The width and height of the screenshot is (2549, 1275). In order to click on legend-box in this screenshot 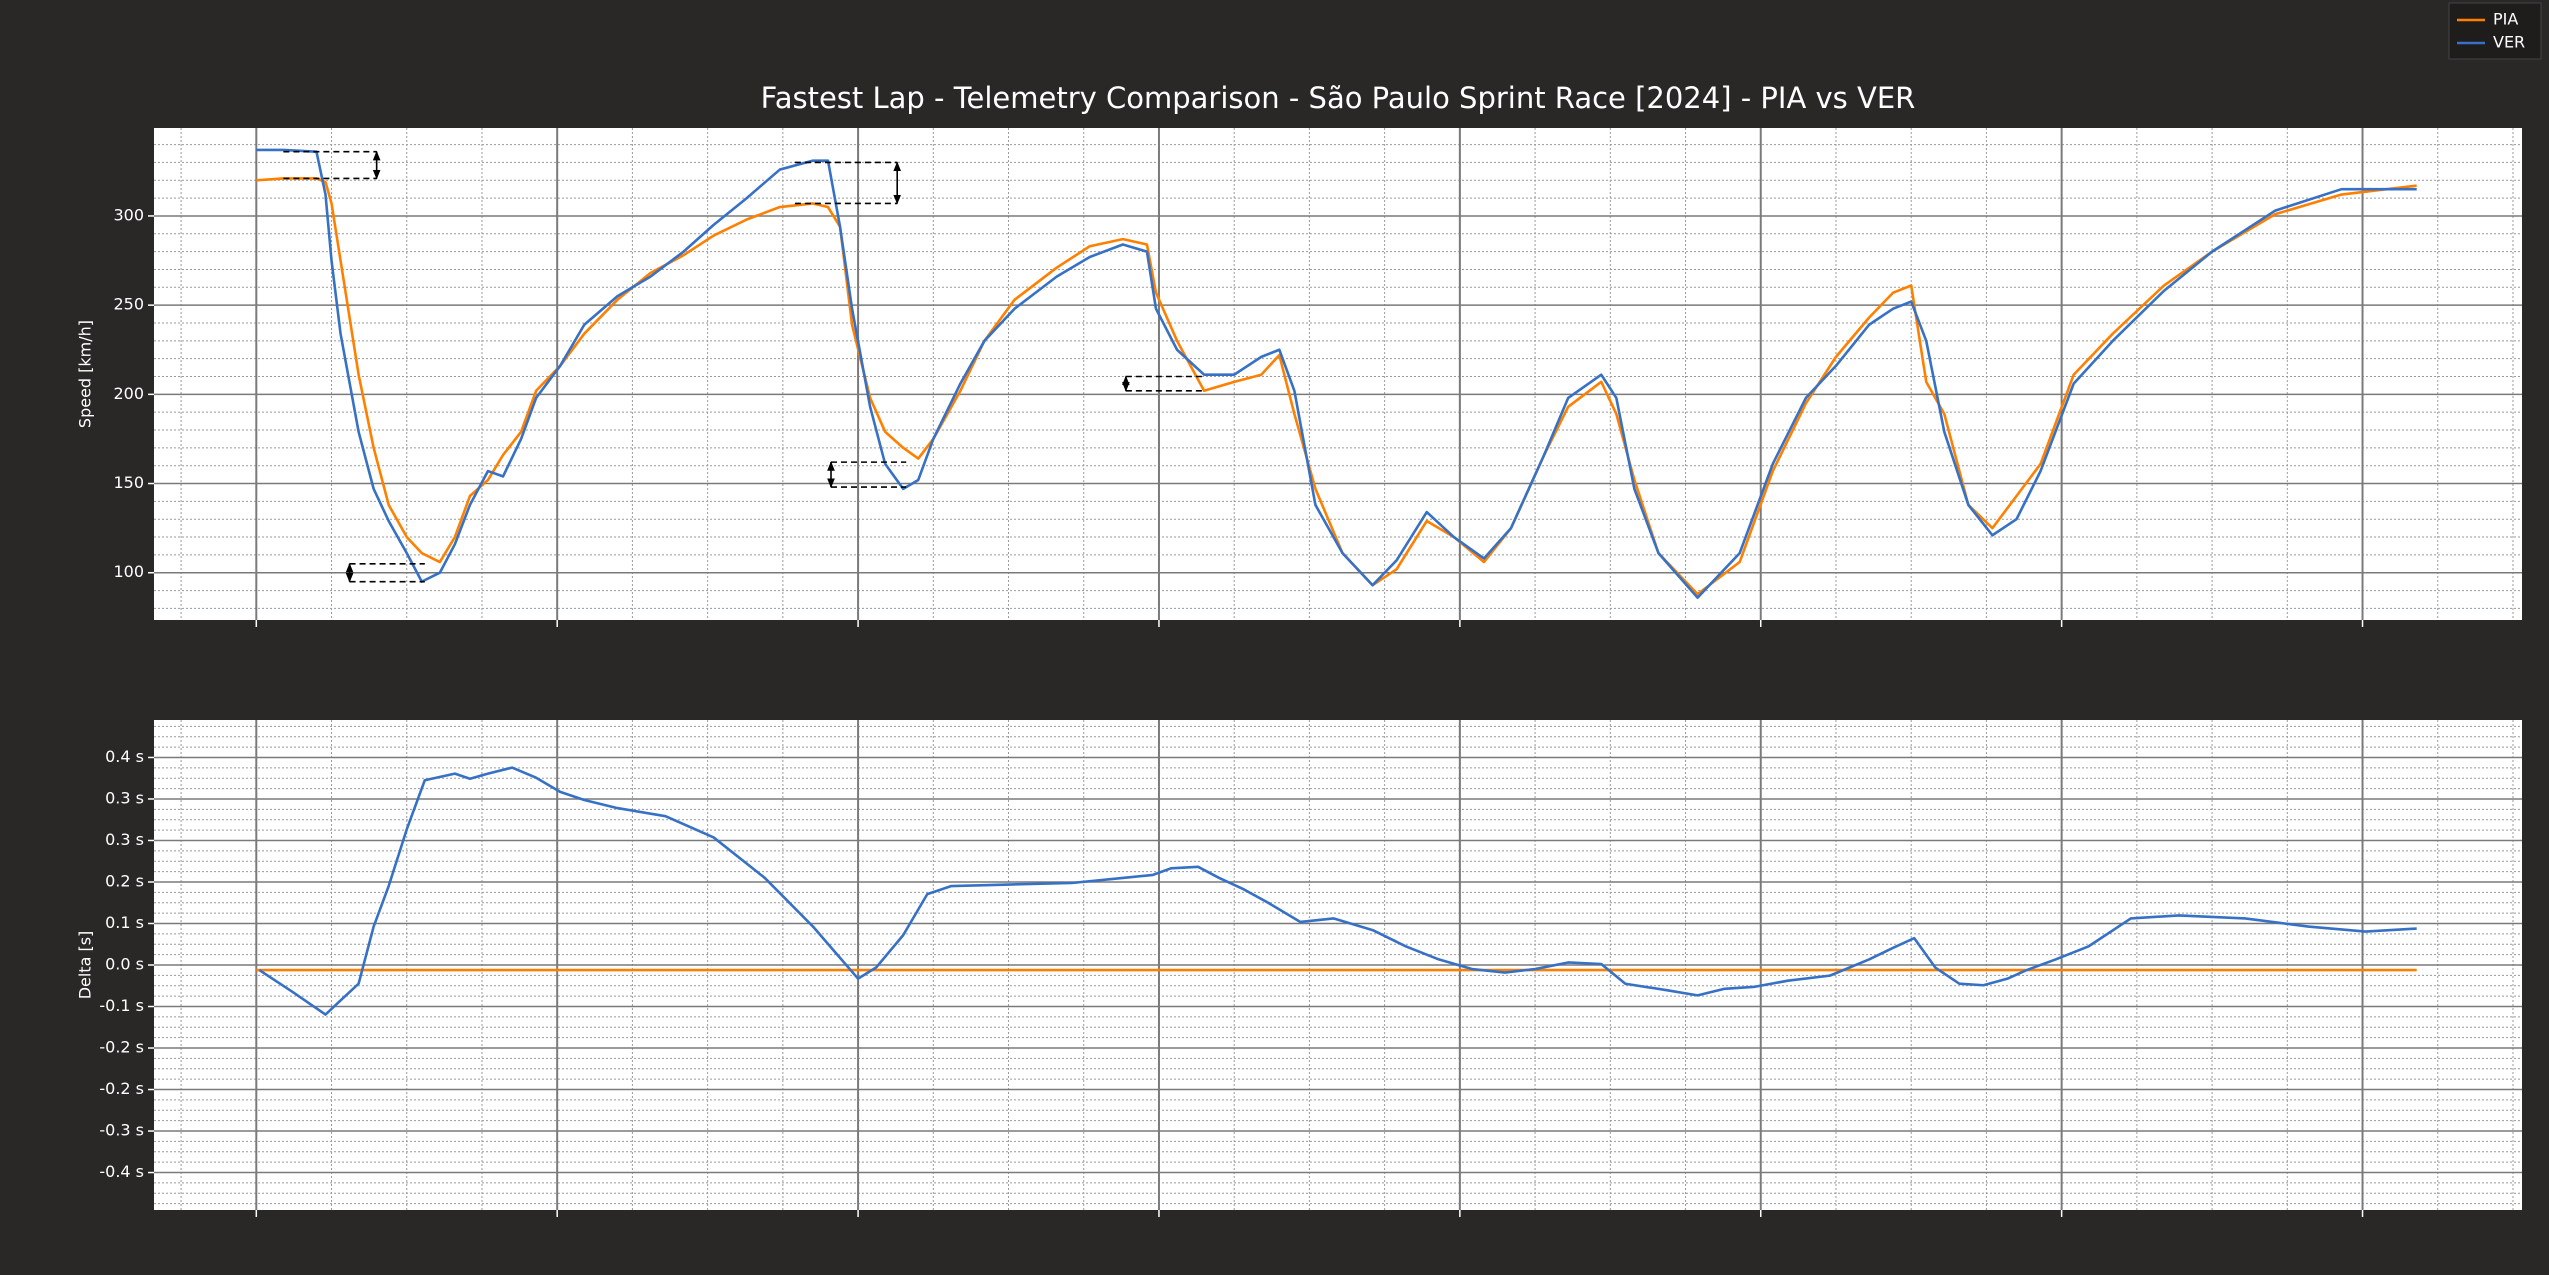, I will do `click(2495, 31)`.